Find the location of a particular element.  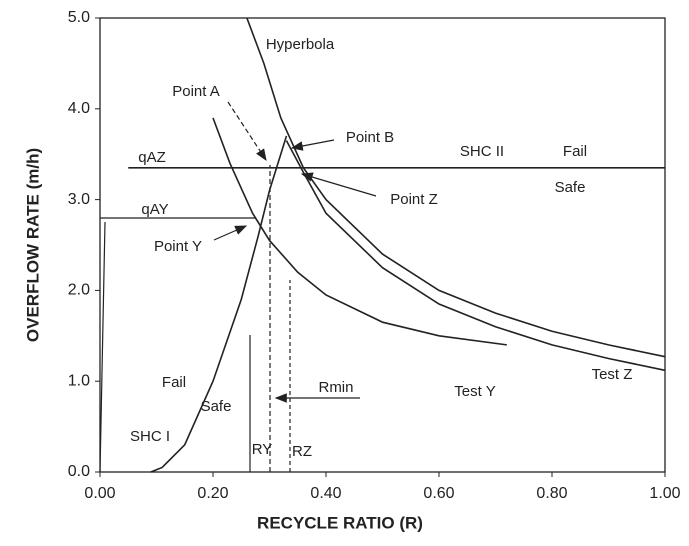

x-tick-label: 0.60 is located at coordinates (438, 493).